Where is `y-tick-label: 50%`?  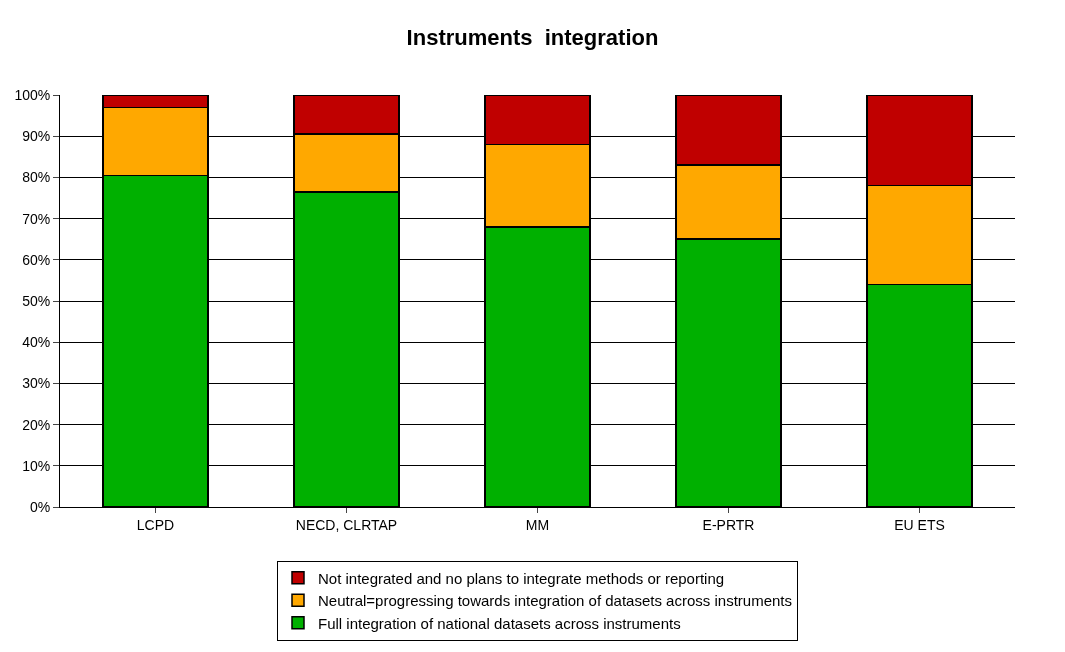
y-tick-label: 50% is located at coordinates (36, 300).